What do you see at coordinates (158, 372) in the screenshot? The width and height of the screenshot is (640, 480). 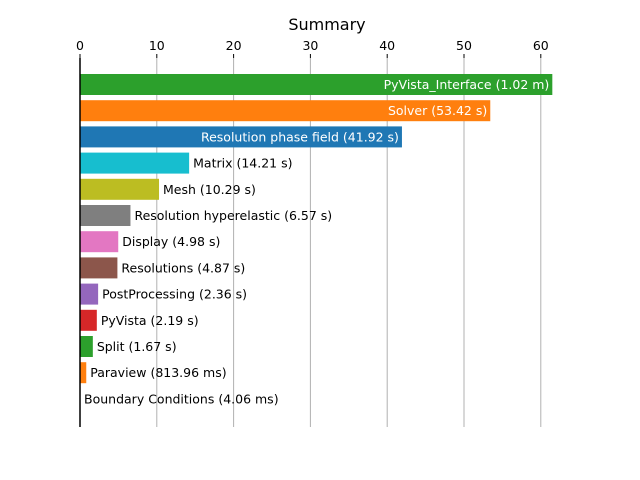 I see `bar-label: Paraview (813.96 ms)` at bounding box center [158, 372].